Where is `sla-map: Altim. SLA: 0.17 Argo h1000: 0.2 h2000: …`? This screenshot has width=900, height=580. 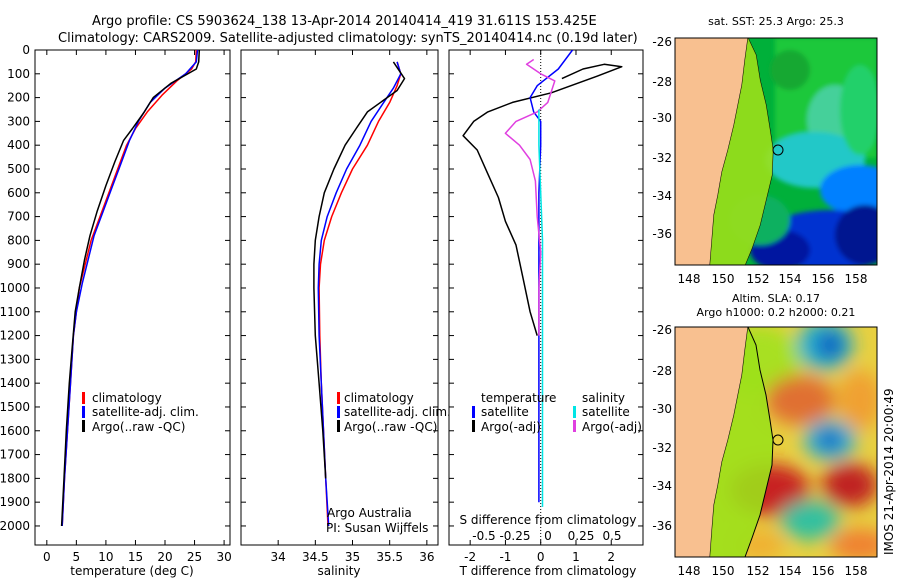 sla-map: Altim. SLA: 0.17 Argo h1000: 0.2 h2000: … is located at coordinates (765, 435).